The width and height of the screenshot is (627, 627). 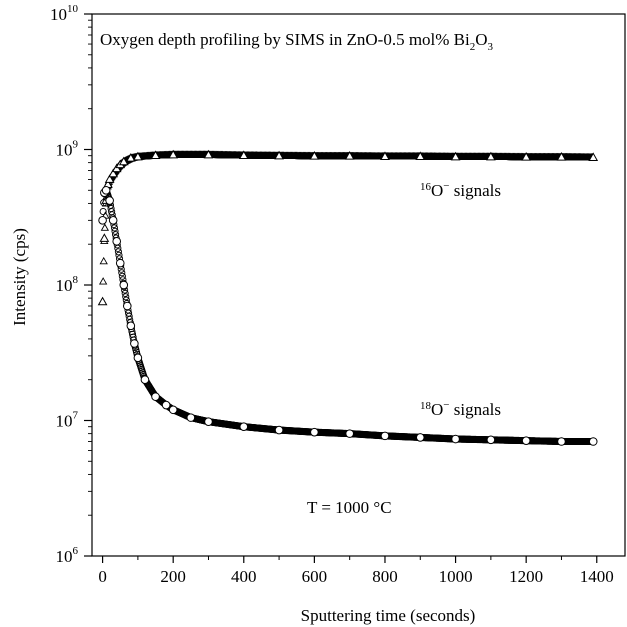 I want to click on label-16o-signals: 16O− signals, so click(x=460, y=190).